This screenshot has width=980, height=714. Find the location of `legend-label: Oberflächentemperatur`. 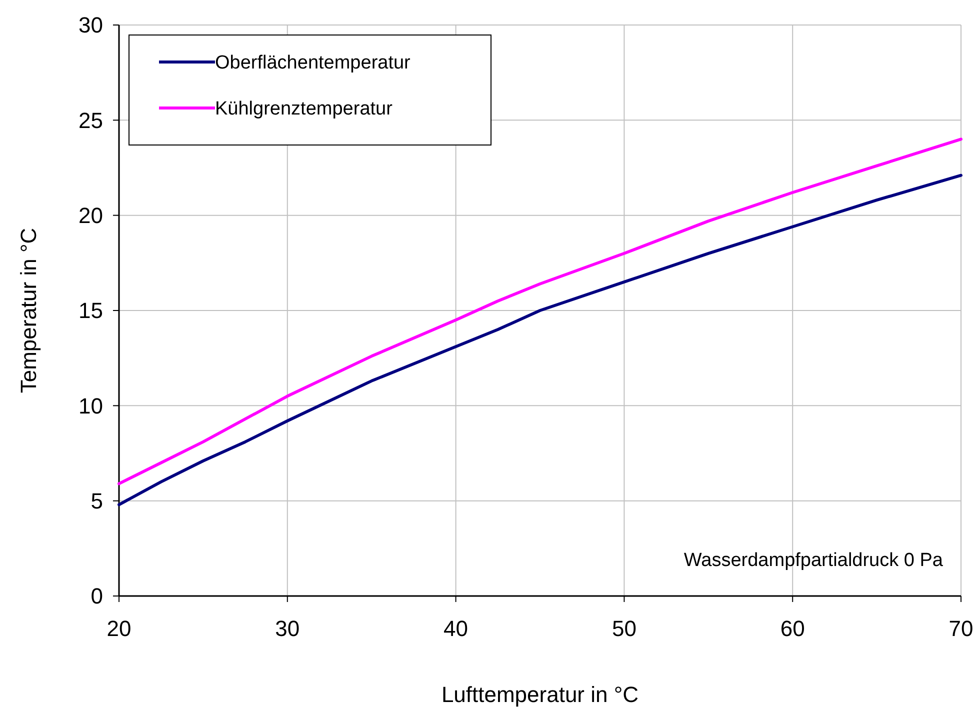

legend-label: Oberflächentemperatur is located at coordinates (313, 63).